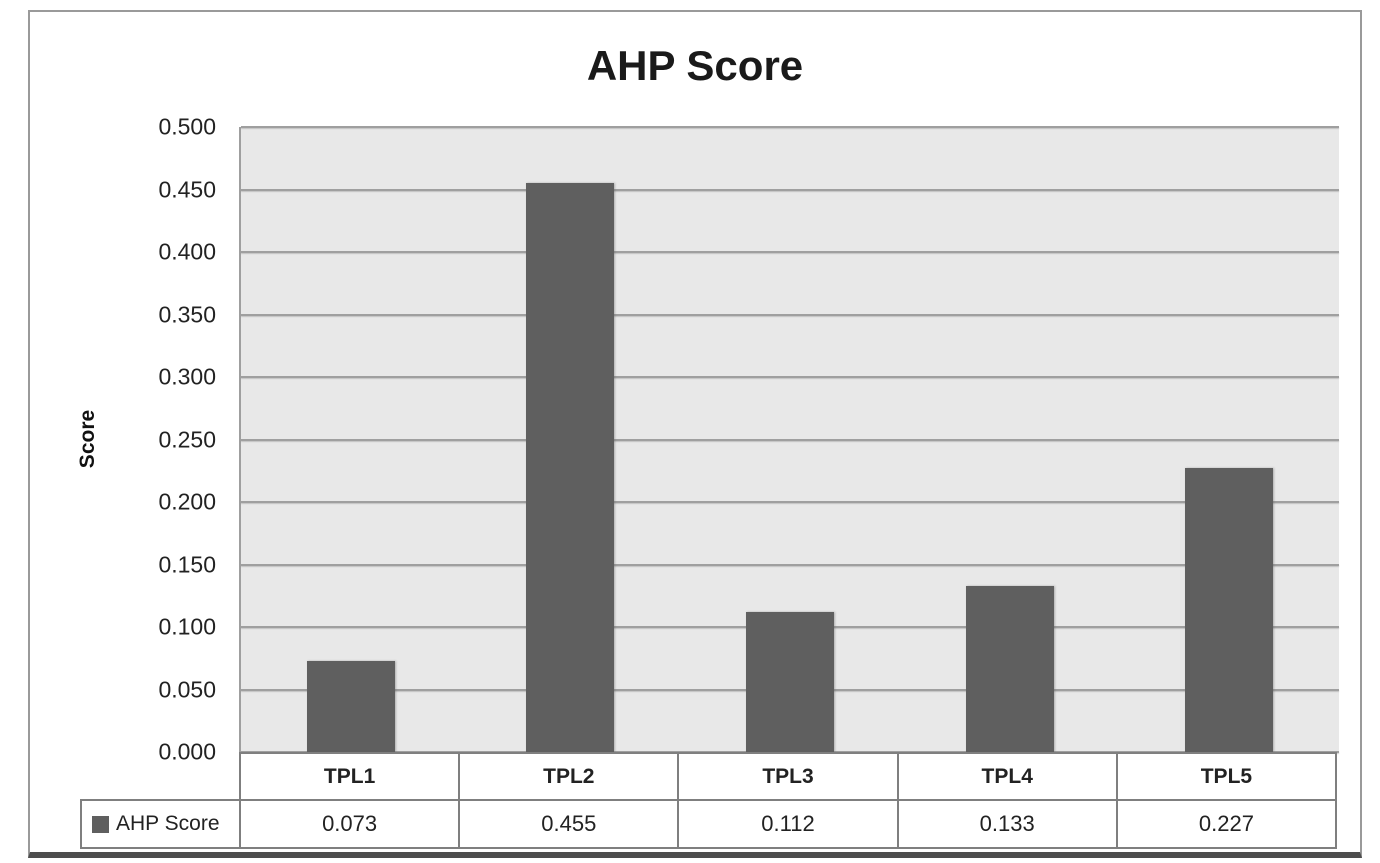 Image resolution: width=1380 pixels, height=863 pixels. I want to click on y-tick-label: 0.000, so click(187, 751).